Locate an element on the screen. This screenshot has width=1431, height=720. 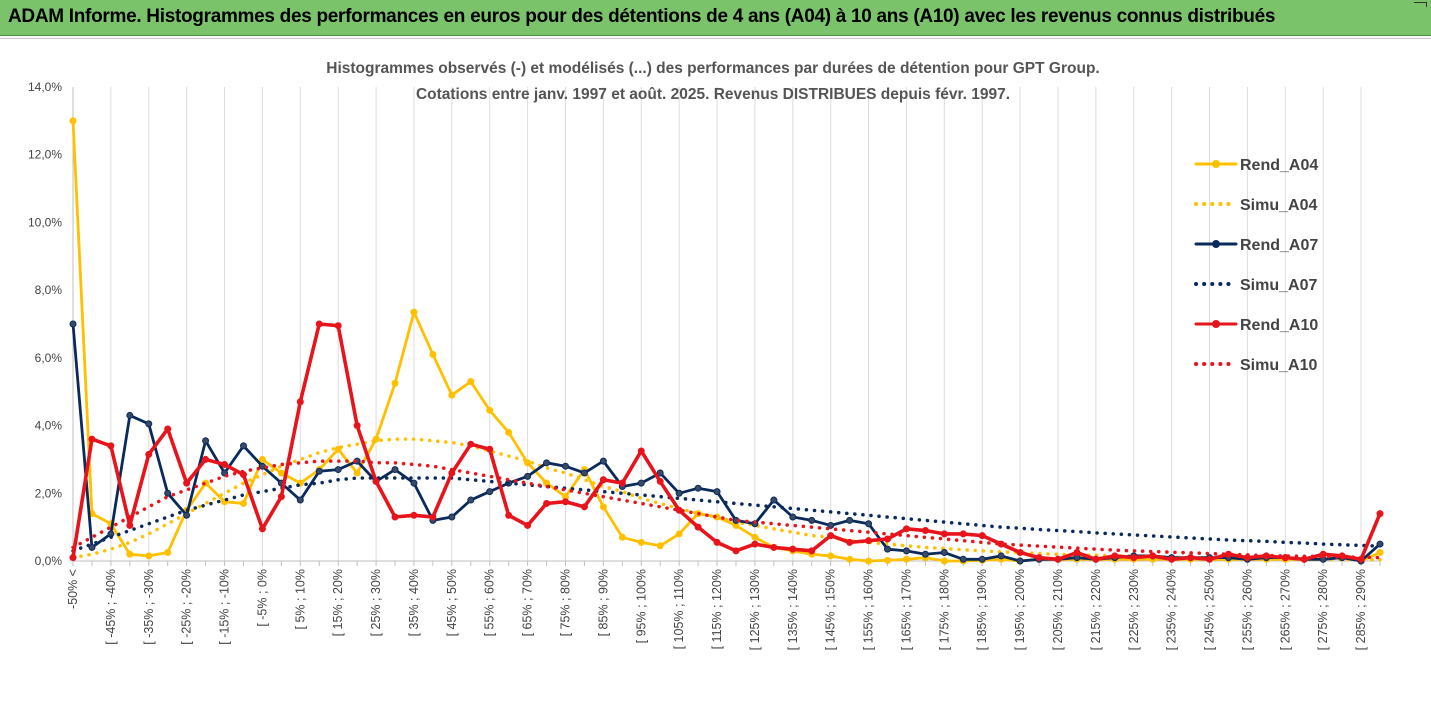
x-tick-label: [ 45% ; 50% is located at coordinates (452, 602).